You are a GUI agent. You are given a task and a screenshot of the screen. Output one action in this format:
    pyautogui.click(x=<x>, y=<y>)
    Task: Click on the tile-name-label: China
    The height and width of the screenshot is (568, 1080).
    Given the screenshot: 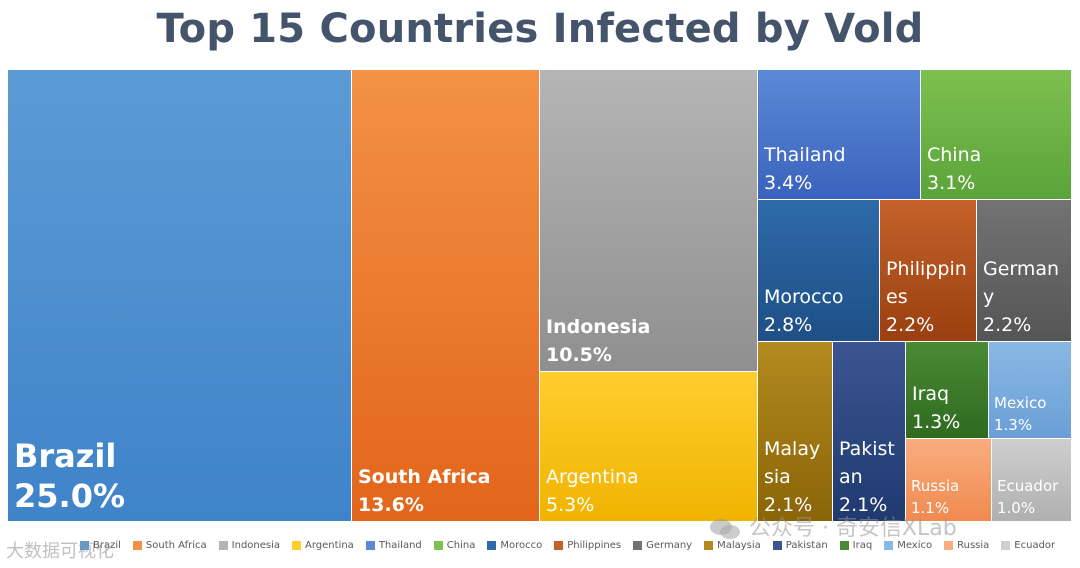 What is the action you would take?
    pyautogui.click(x=954, y=155)
    